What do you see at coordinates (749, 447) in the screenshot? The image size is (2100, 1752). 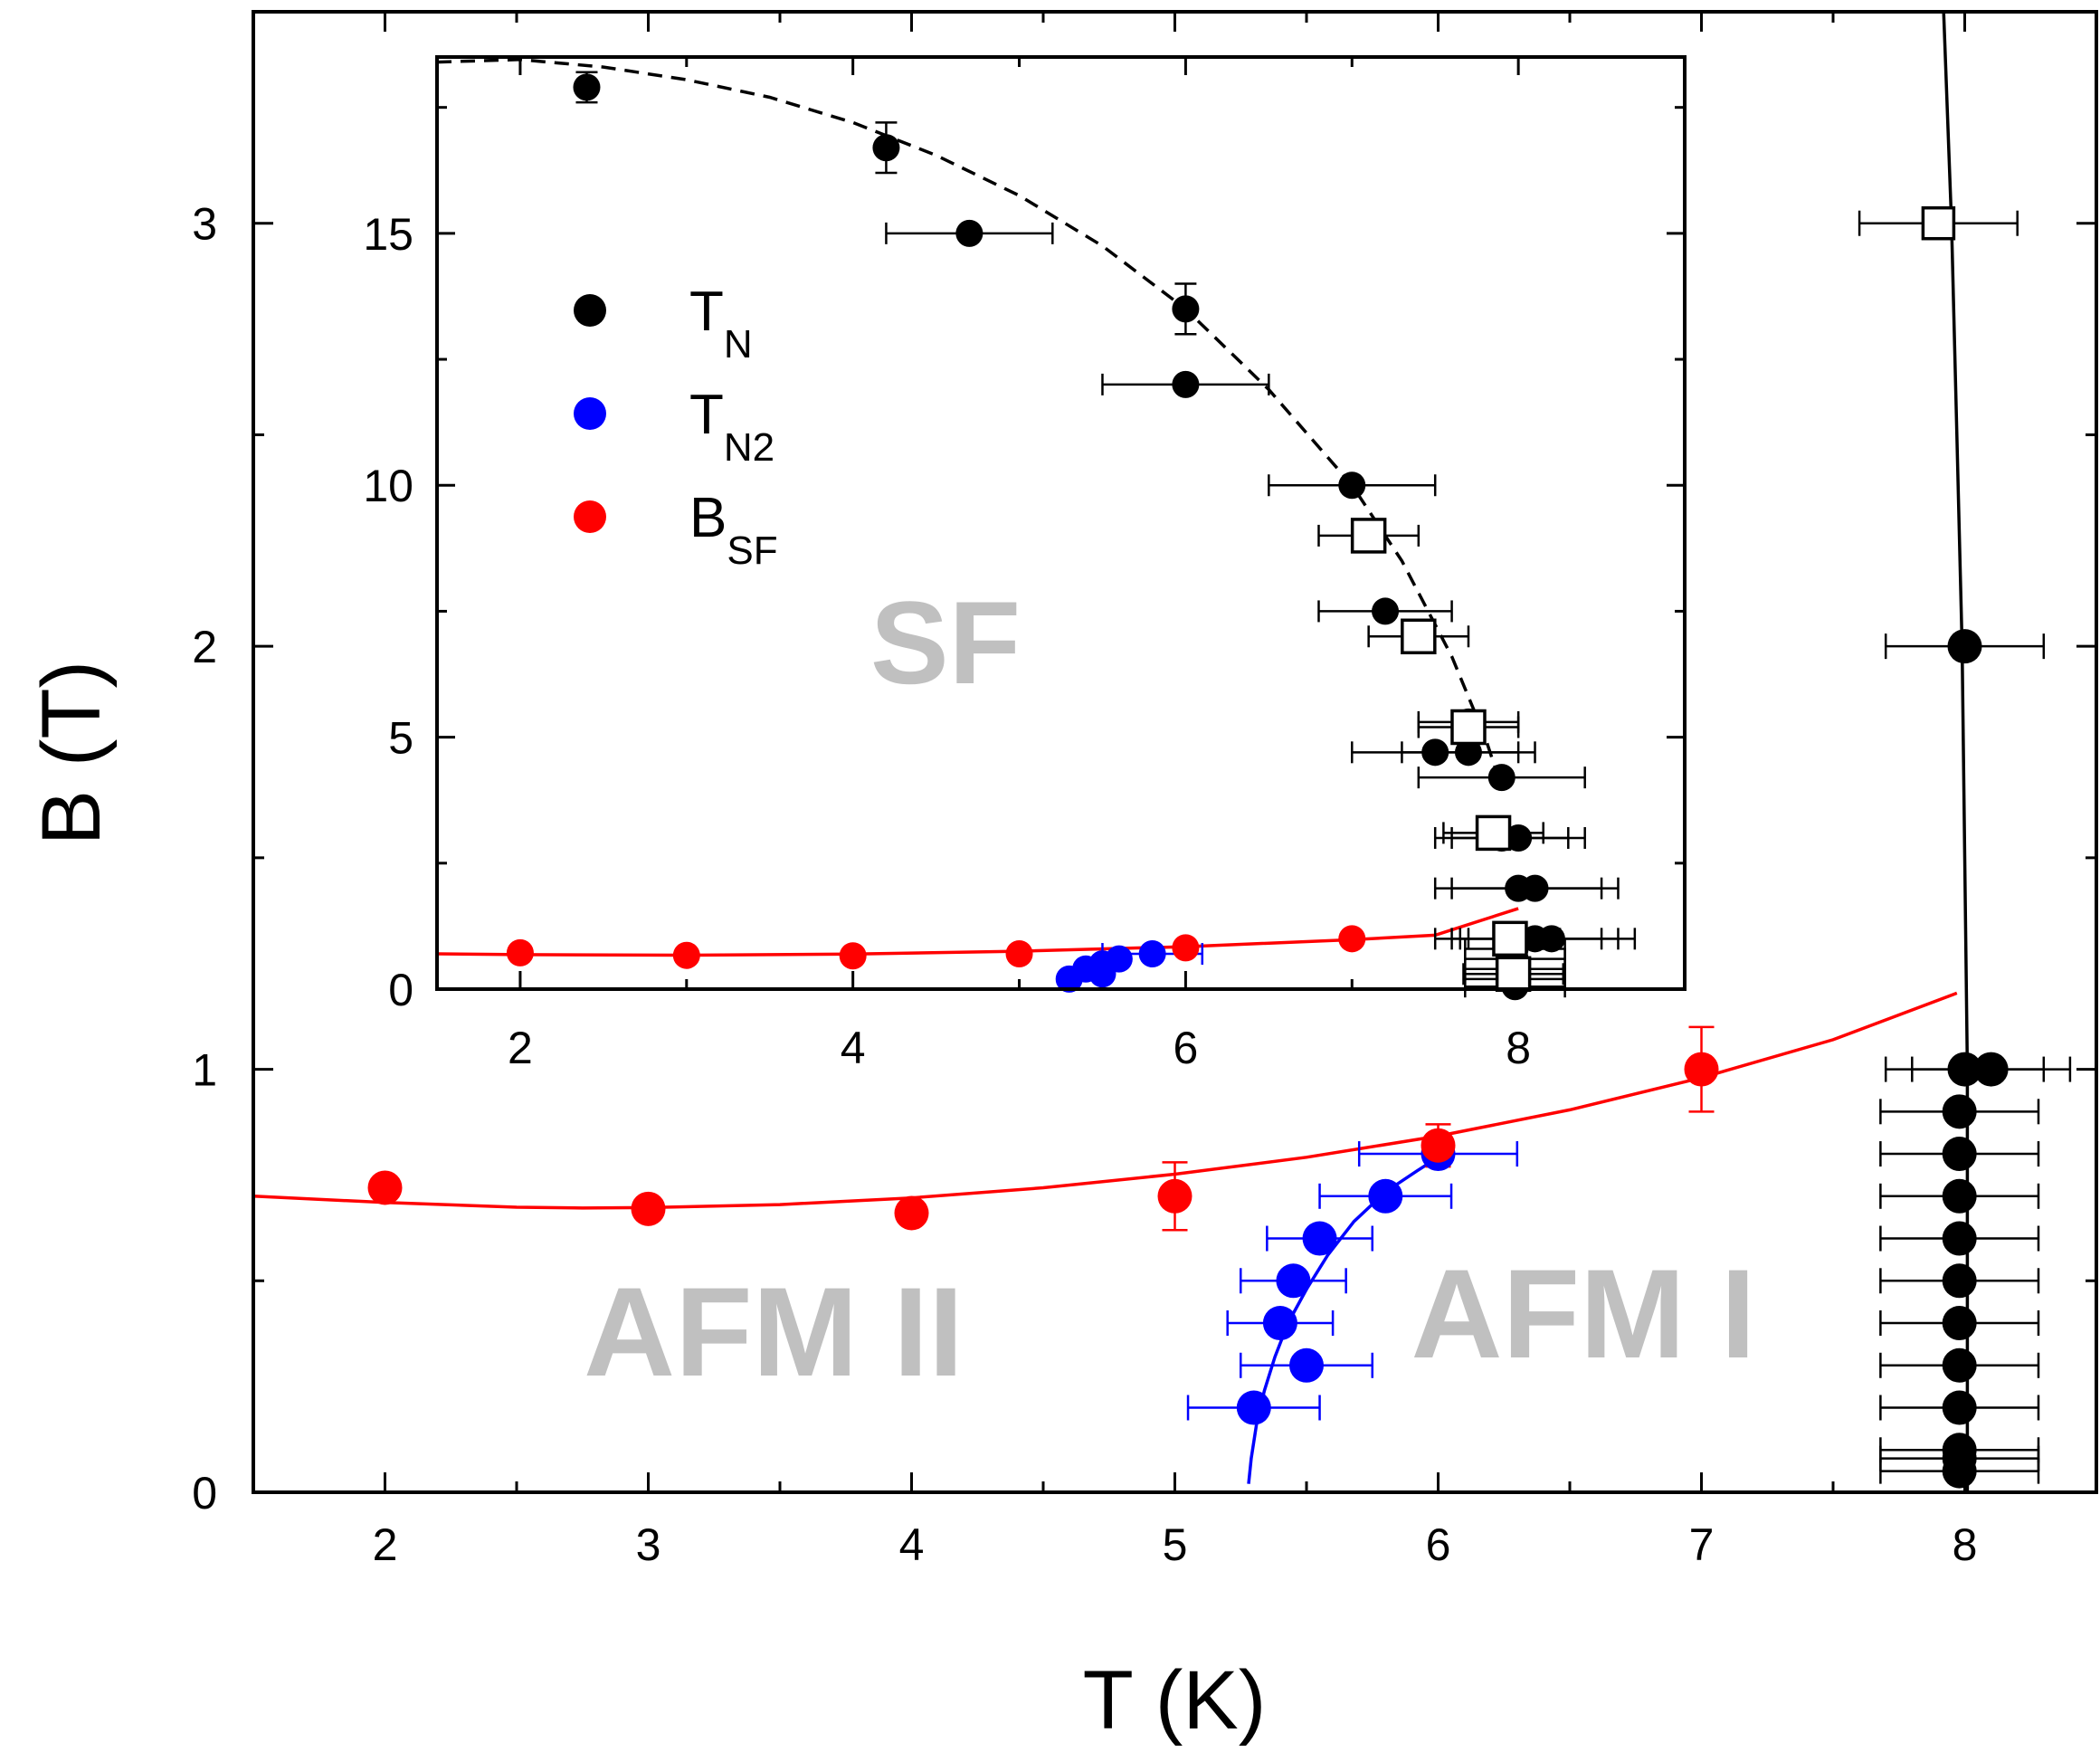 I see `legend-label-subscript: N2` at bounding box center [749, 447].